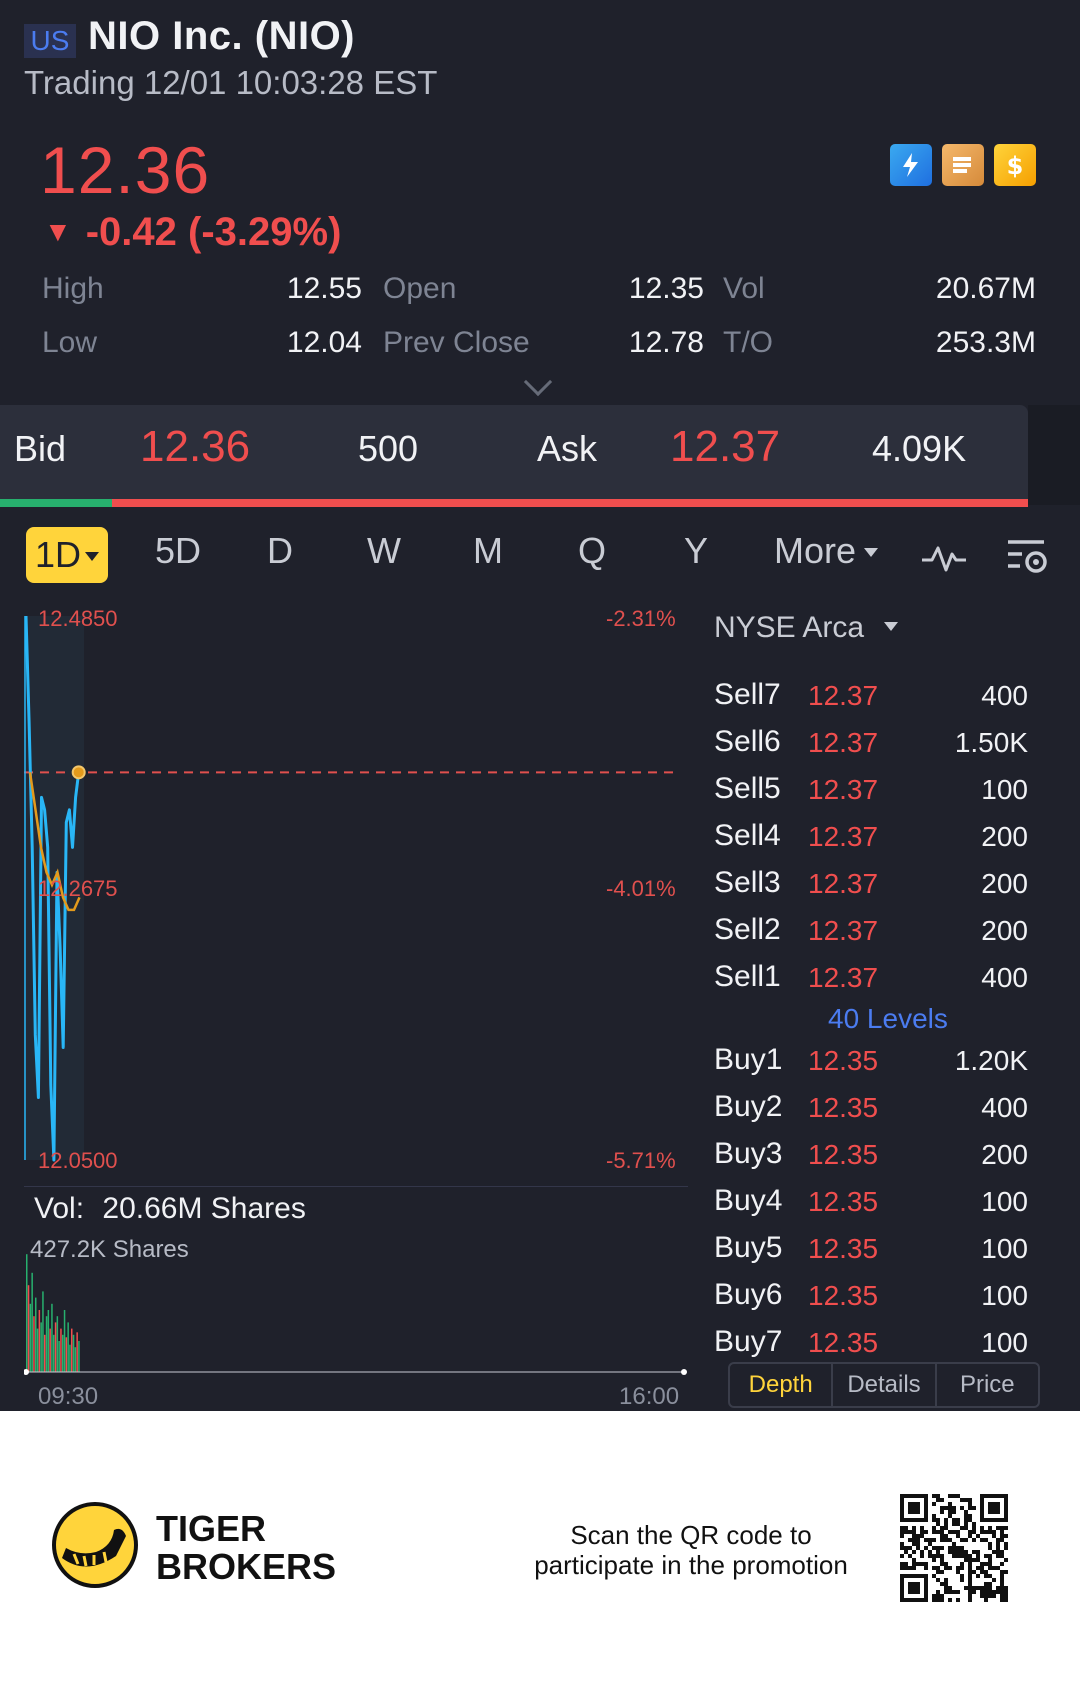 The width and height of the screenshot is (1080, 1684). I want to click on volume-label: Vol:, so click(59, 1208).